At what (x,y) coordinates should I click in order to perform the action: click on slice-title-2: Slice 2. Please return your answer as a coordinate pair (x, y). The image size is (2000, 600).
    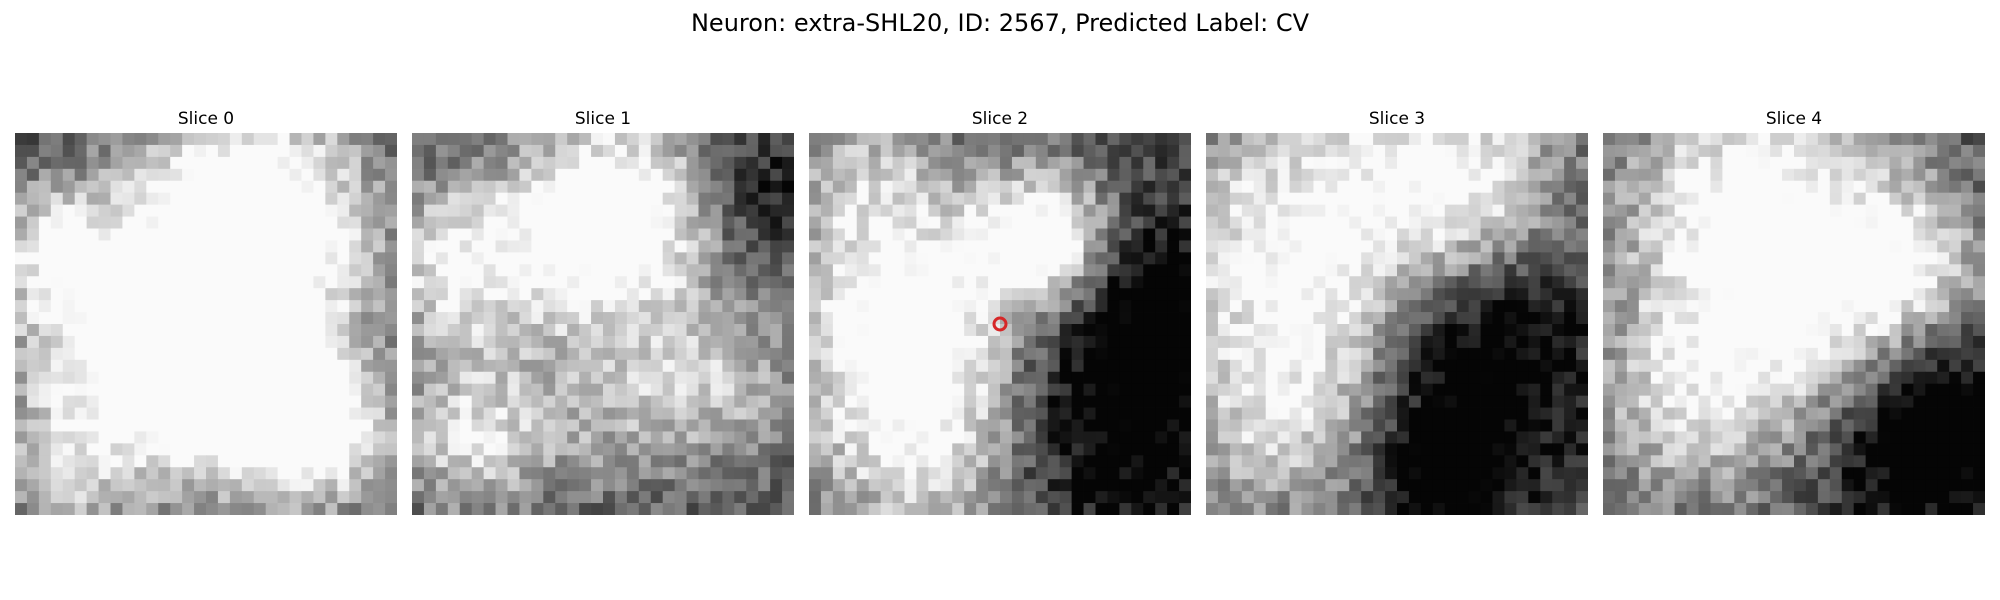
    Looking at the image, I should click on (1000, 119).